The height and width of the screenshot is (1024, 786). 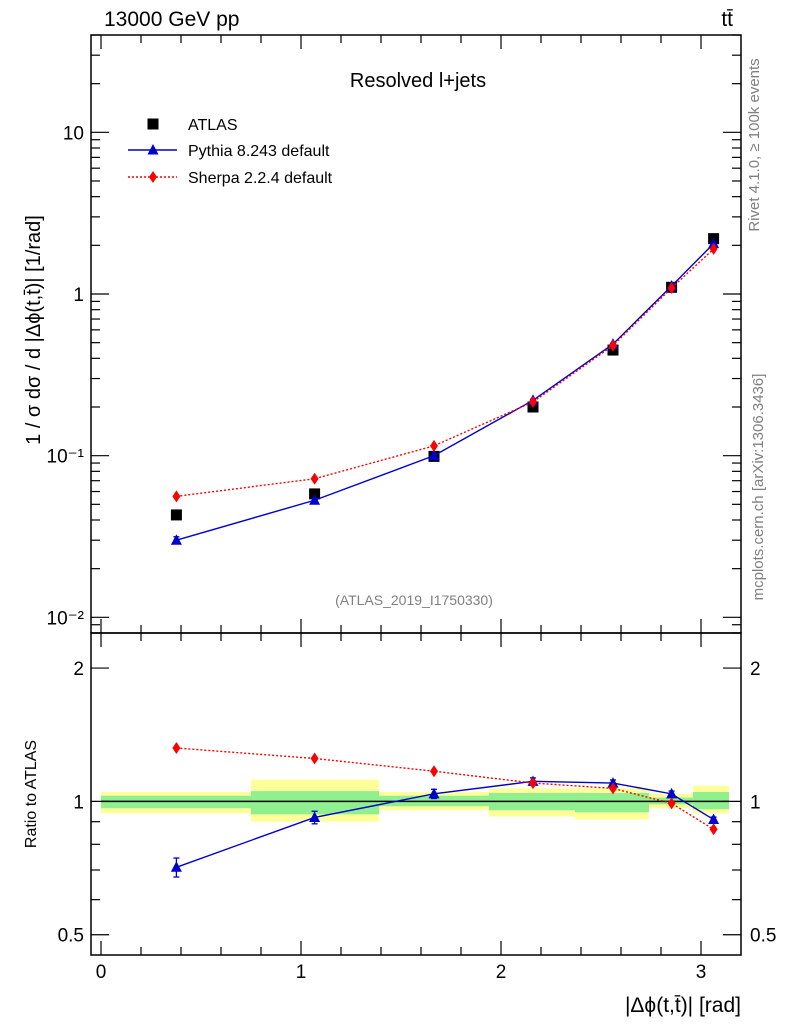 What do you see at coordinates (701, 972) in the screenshot?
I see `ratio-x-tick-label: 3` at bounding box center [701, 972].